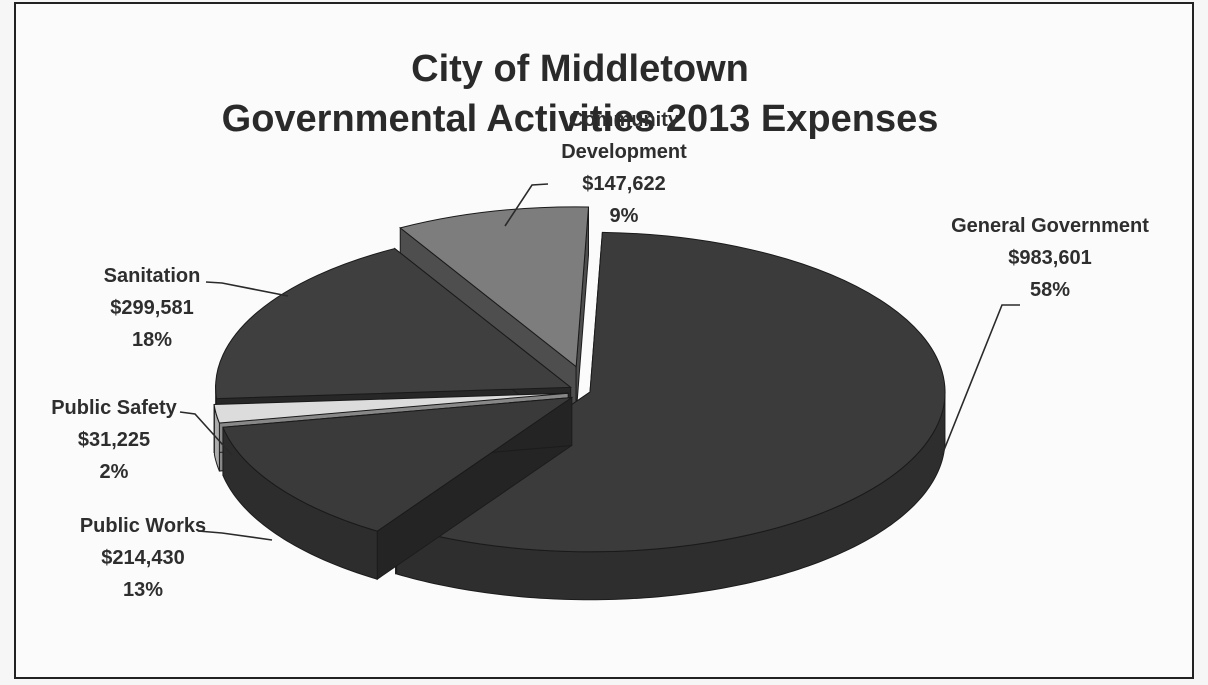 The height and width of the screenshot is (685, 1208). Describe the element at coordinates (152, 340) in the screenshot. I see `data-label-sanitation-percent: 18%` at that location.